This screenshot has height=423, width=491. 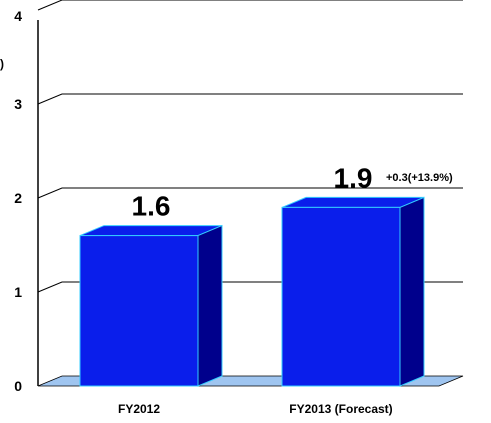 What do you see at coordinates (18, 292) in the screenshot?
I see `y-tick-1: 1` at bounding box center [18, 292].